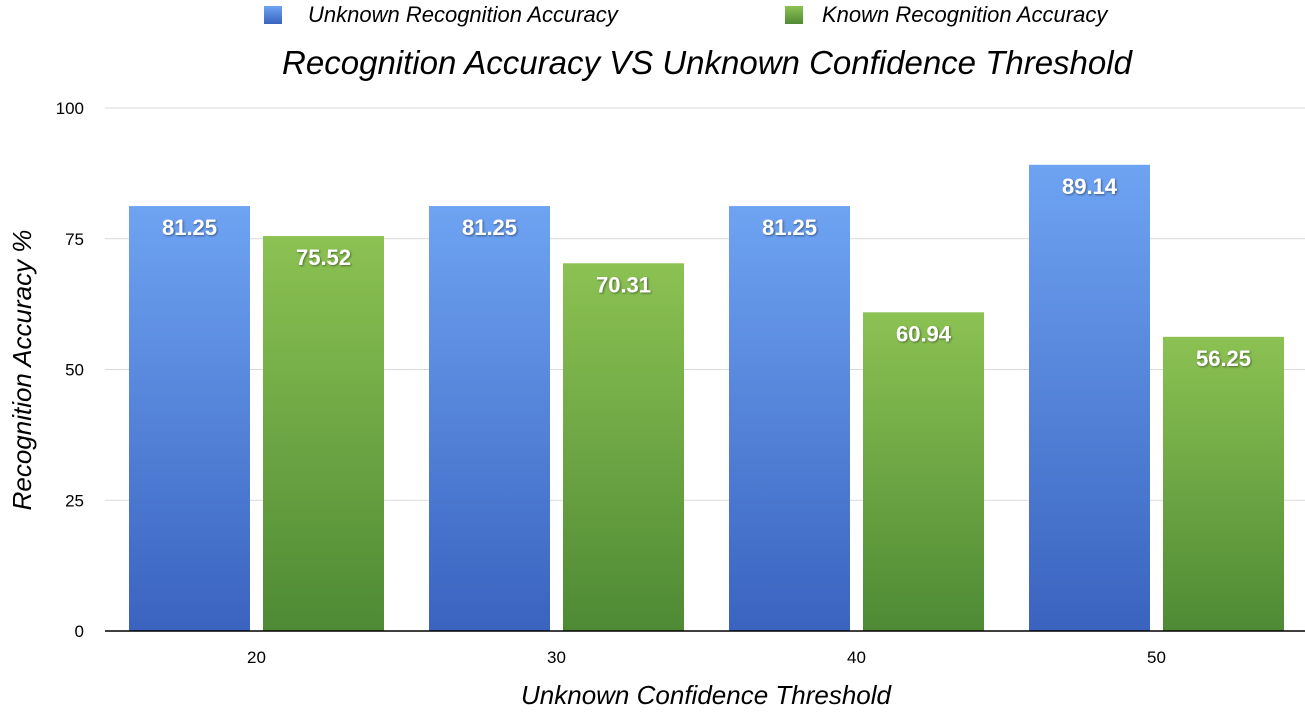 The image size is (1305, 712). Describe the element at coordinates (70, 108) in the screenshot. I see `y-tick-label: 100` at that location.